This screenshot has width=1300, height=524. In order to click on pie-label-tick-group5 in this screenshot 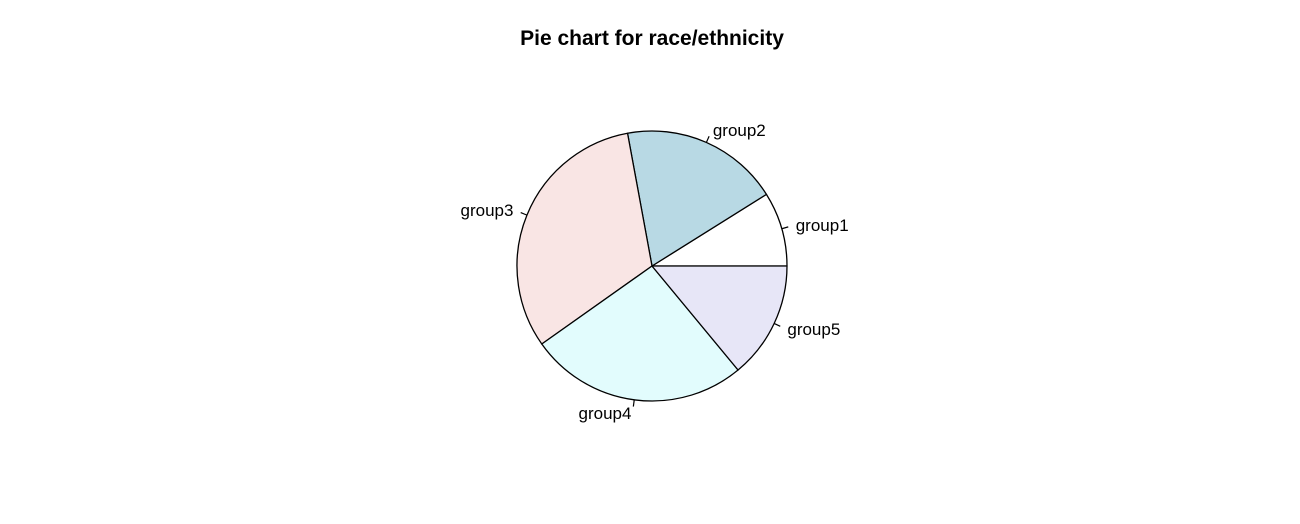, I will do `click(777, 324)`.